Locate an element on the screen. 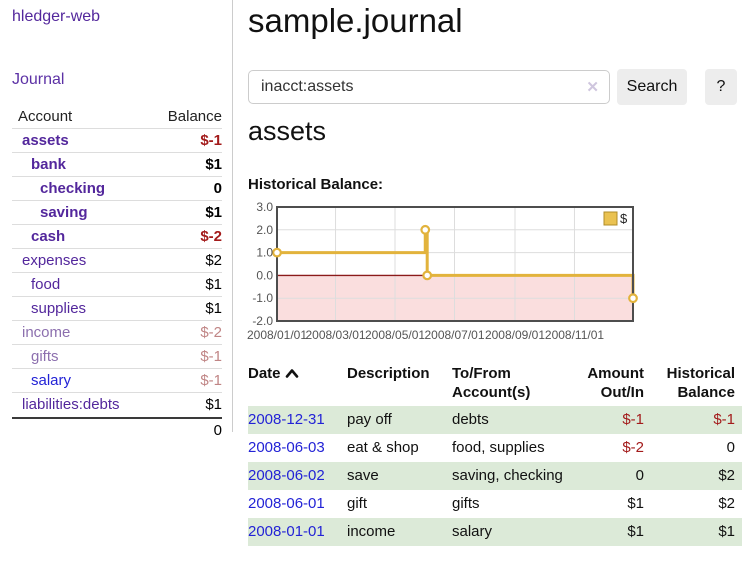 The image size is (742, 582). sidebar-account-liabilities-debts: liabilities:debts is located at coordinates (71, 404).